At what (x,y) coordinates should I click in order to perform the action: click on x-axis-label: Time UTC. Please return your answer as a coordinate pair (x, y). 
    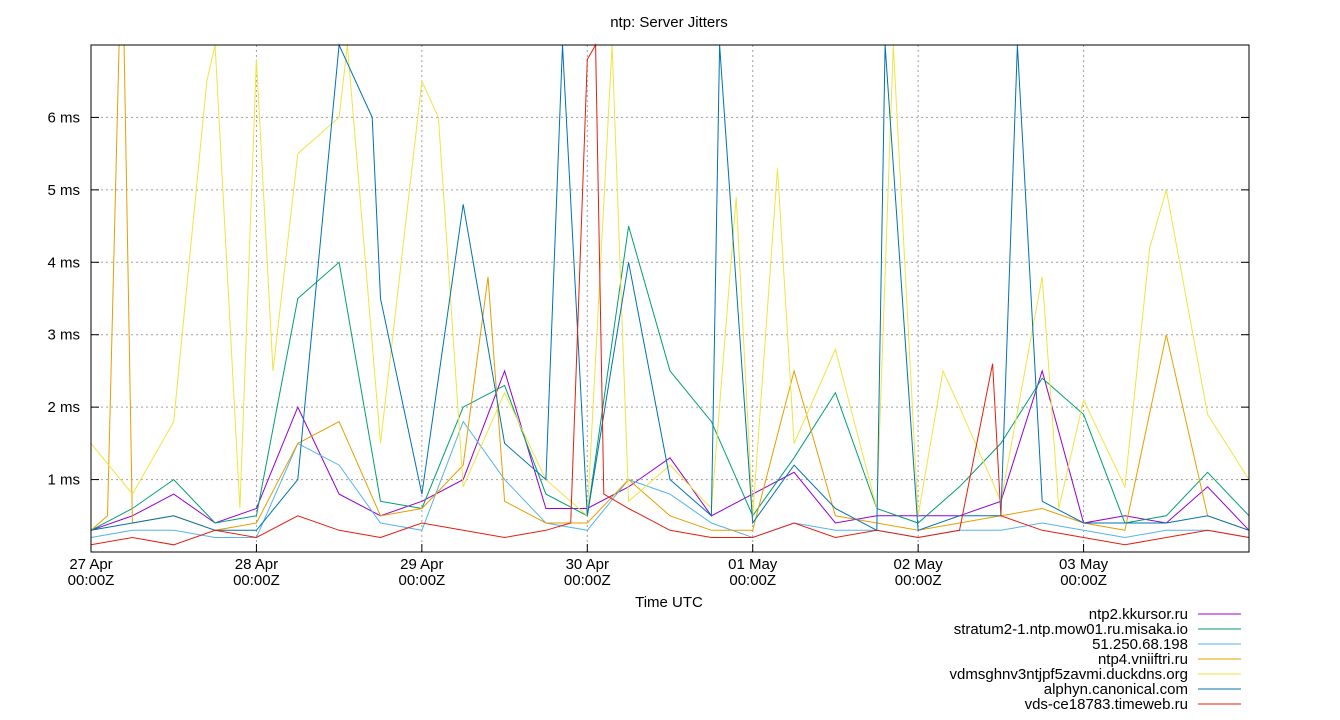
    Looking at the image, I should click on (669, 602).